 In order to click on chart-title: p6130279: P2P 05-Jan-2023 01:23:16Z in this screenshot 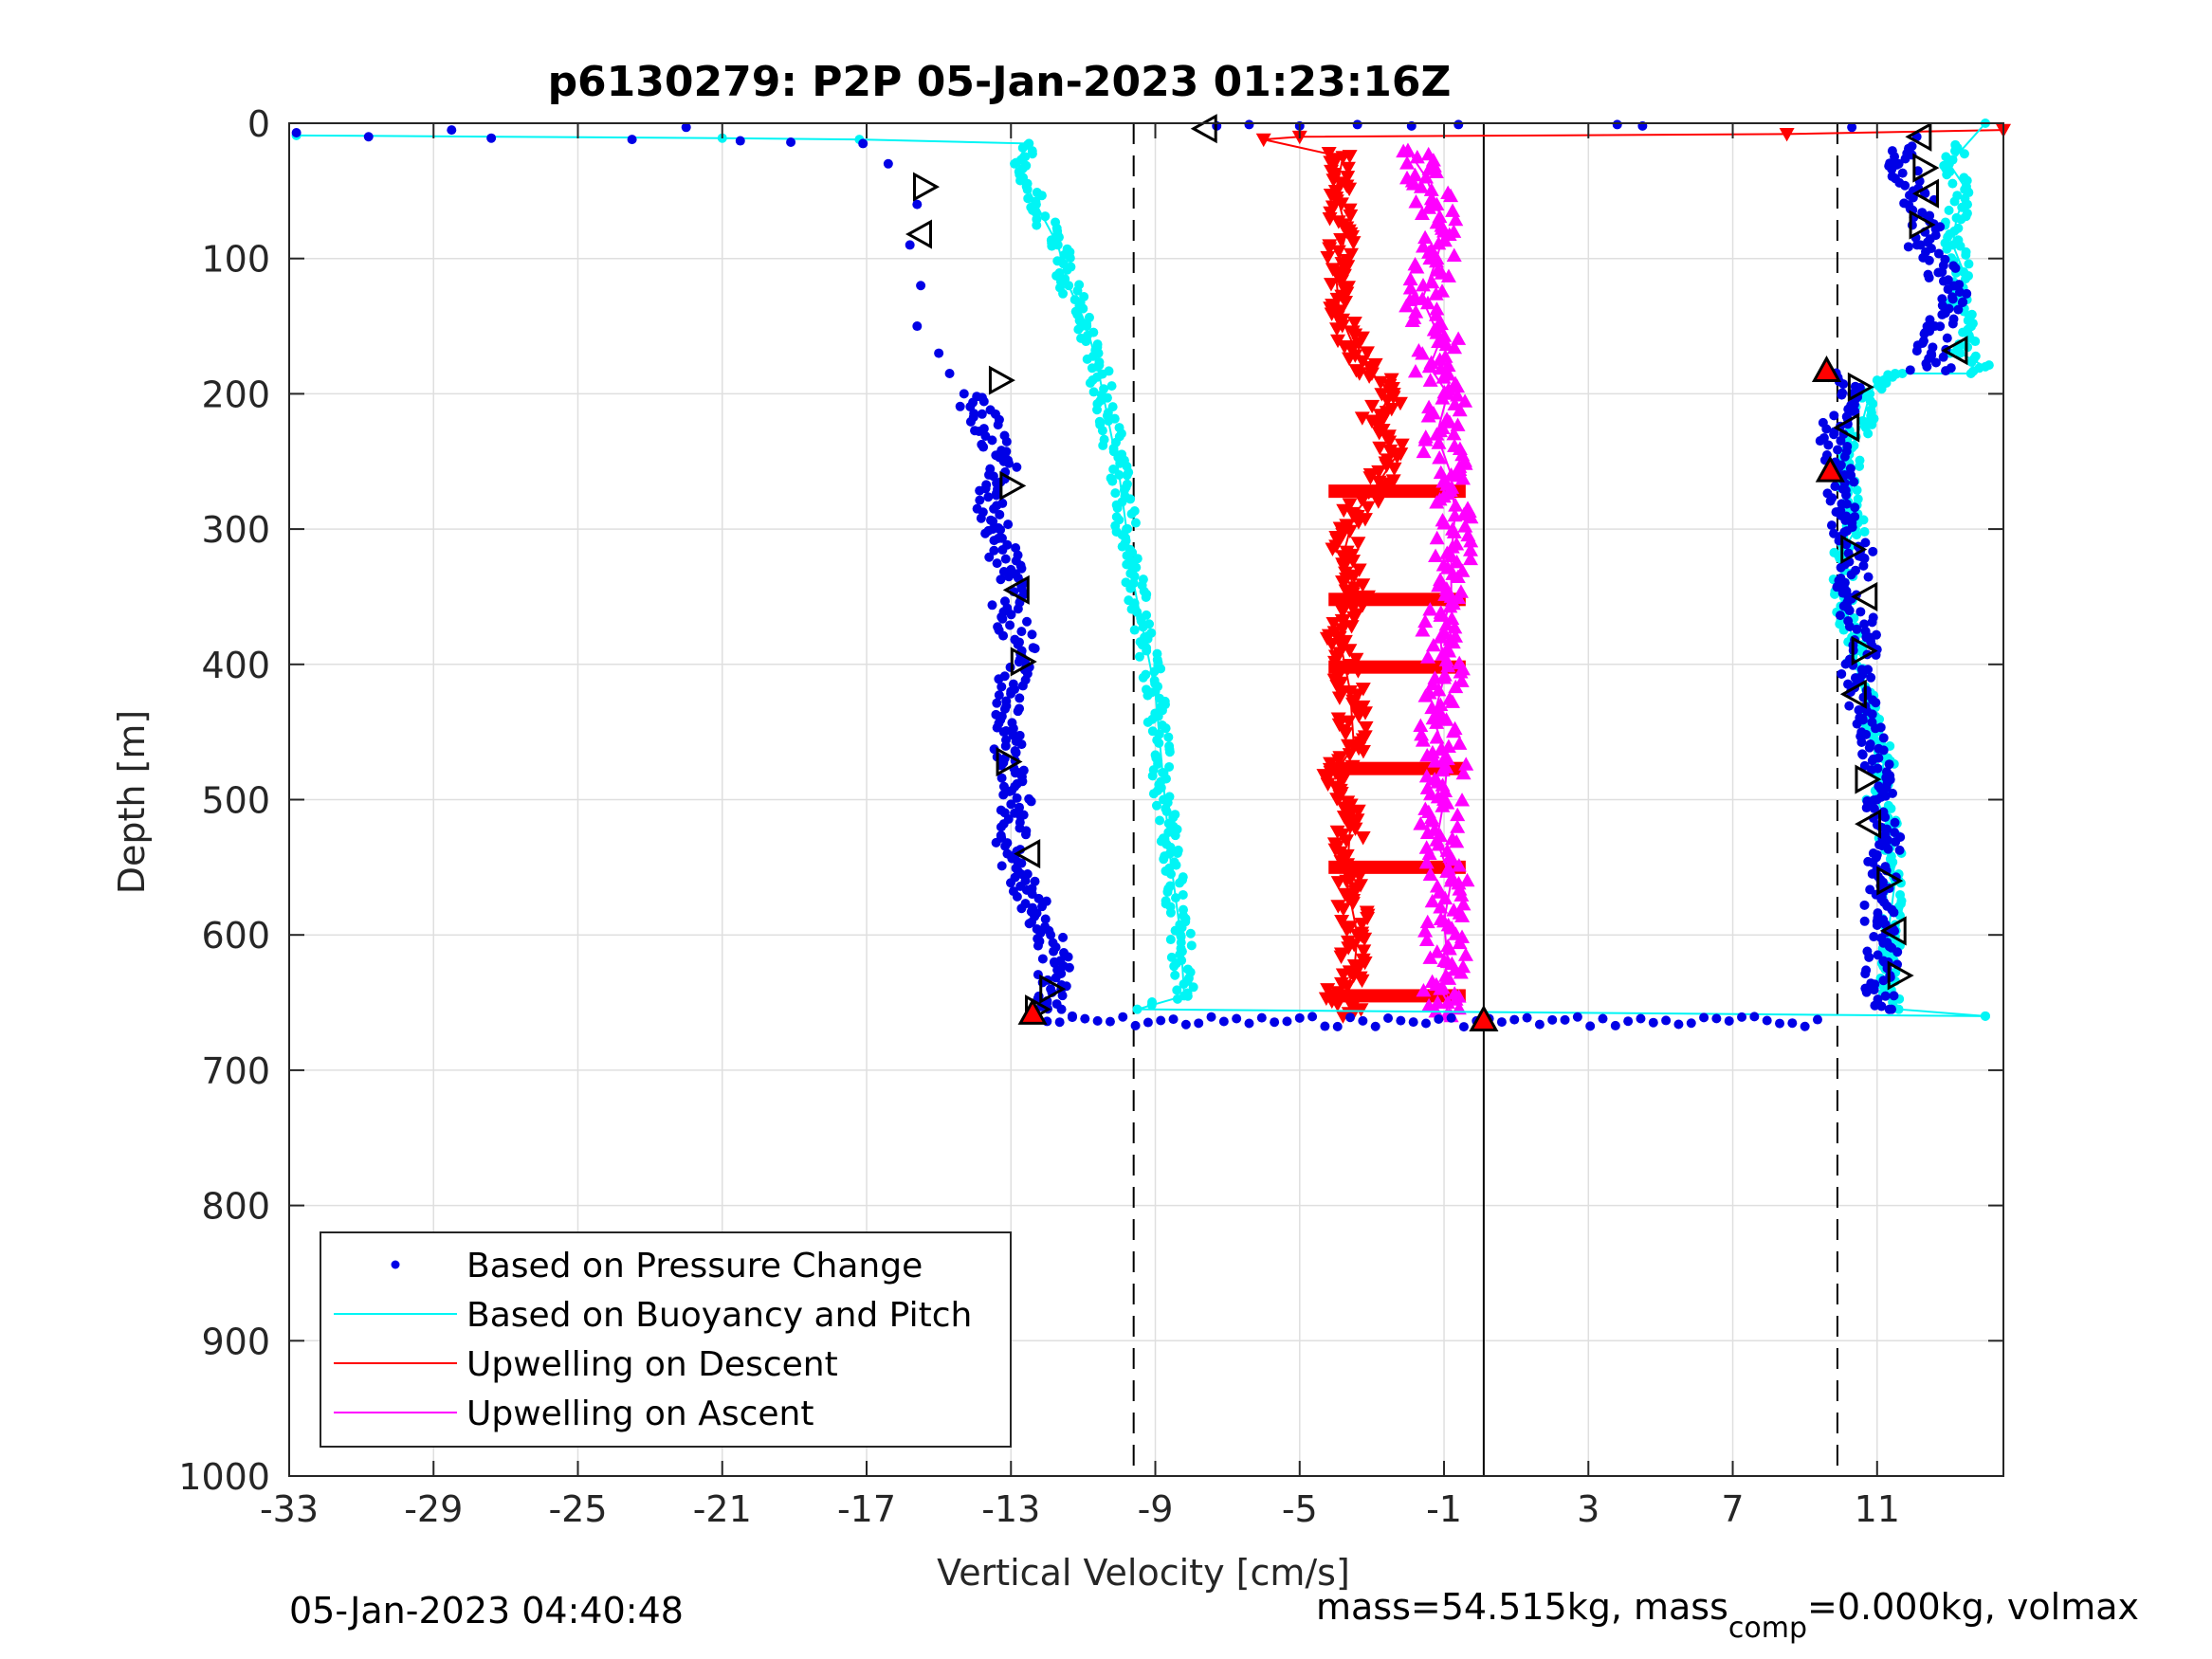, I will do `click(1000, 82)`.